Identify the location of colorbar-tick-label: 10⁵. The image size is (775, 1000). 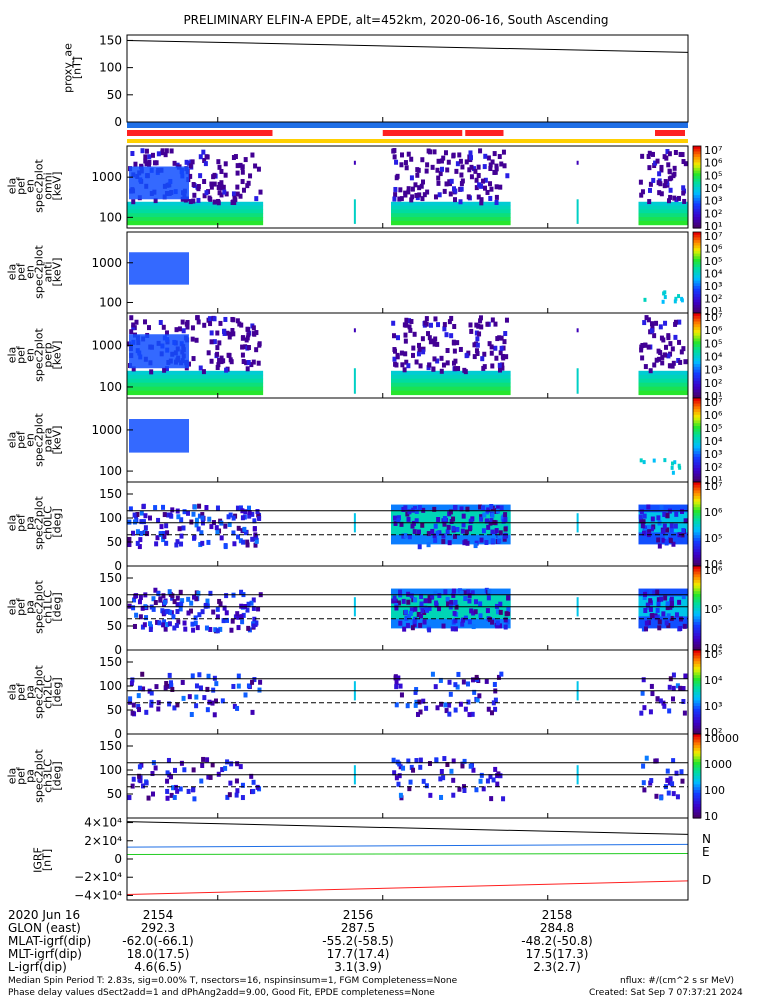
(713, 428).